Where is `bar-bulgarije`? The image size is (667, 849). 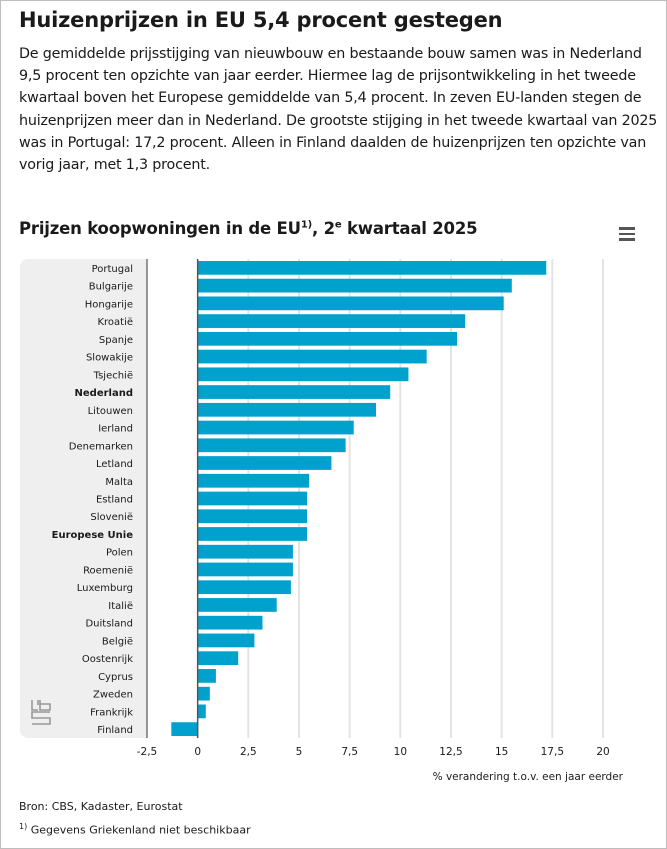 bar-bulgarije is located at coordinates (354, 285).